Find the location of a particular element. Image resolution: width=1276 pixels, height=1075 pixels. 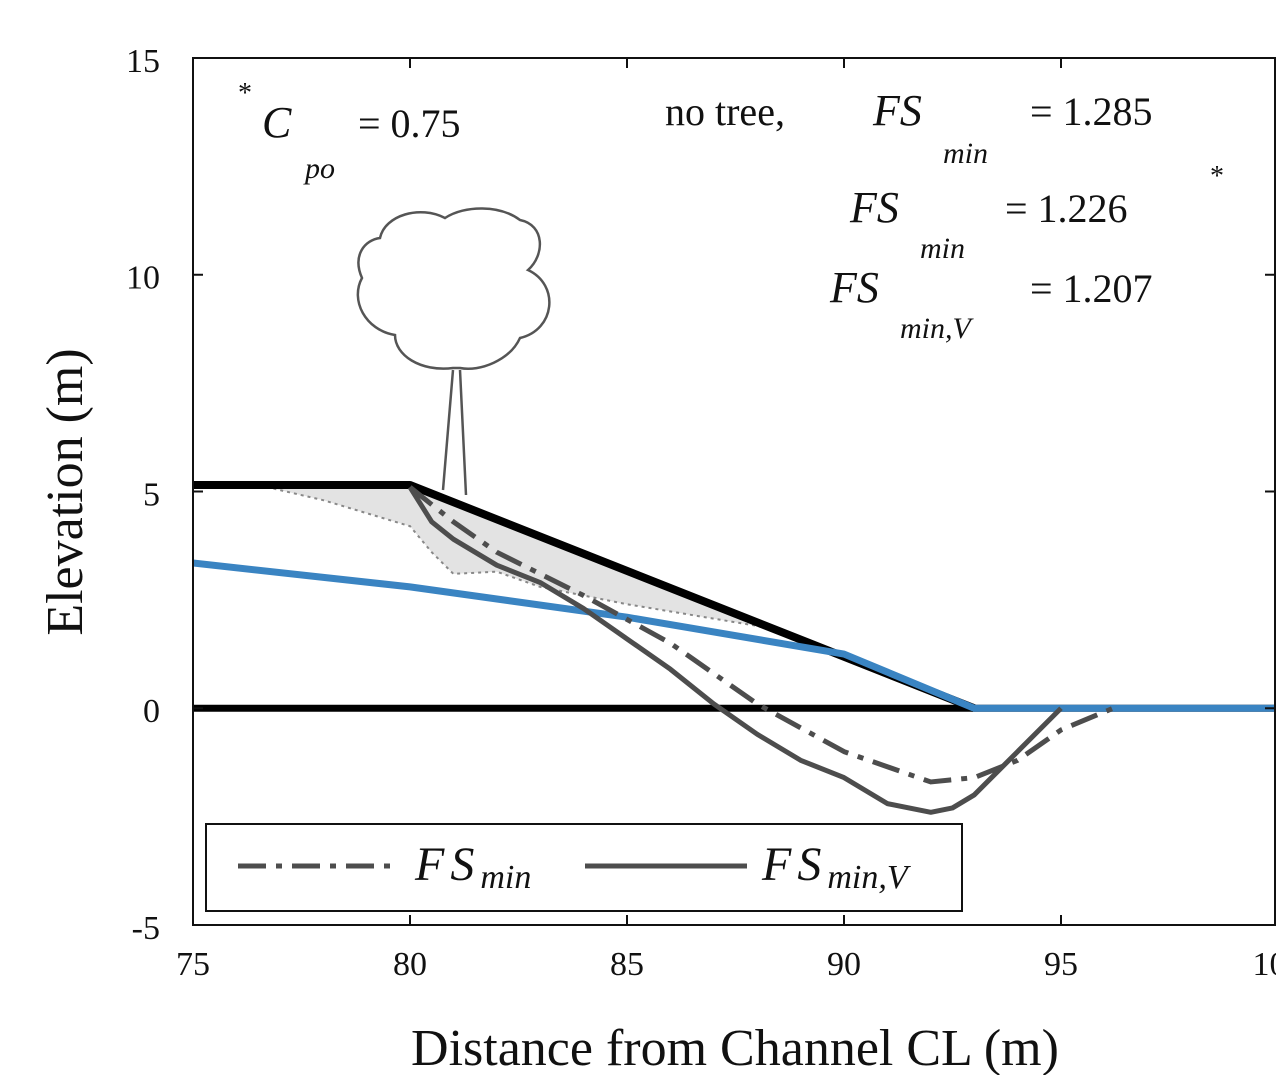

tree-icon is located at coordinates (453, 351).